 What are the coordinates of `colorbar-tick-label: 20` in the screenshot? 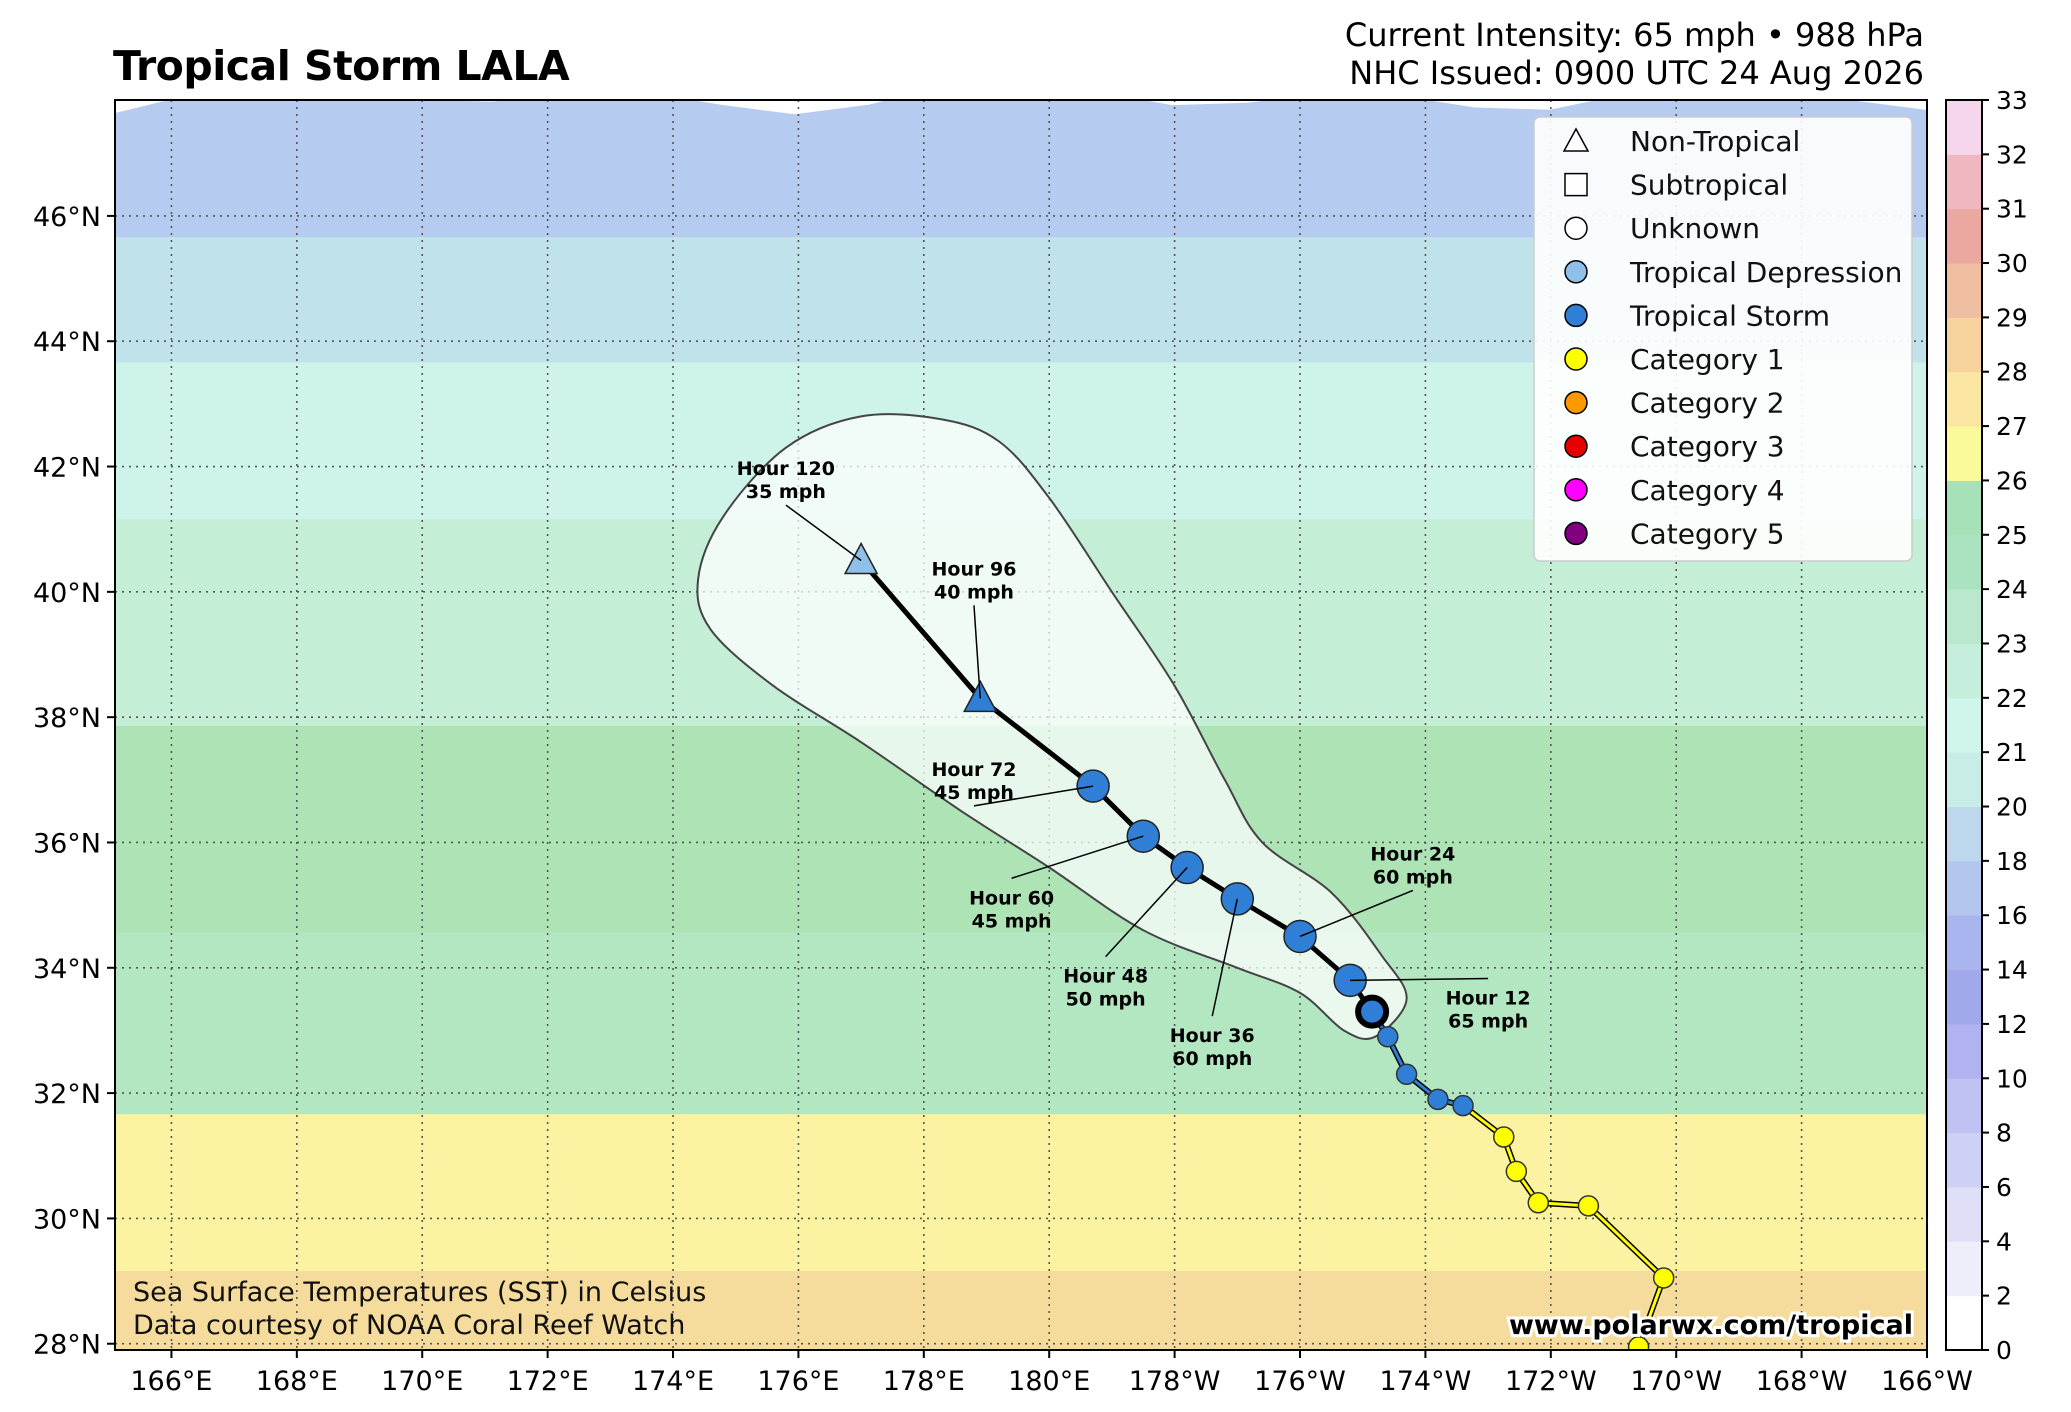 It's located at (2012, 807).